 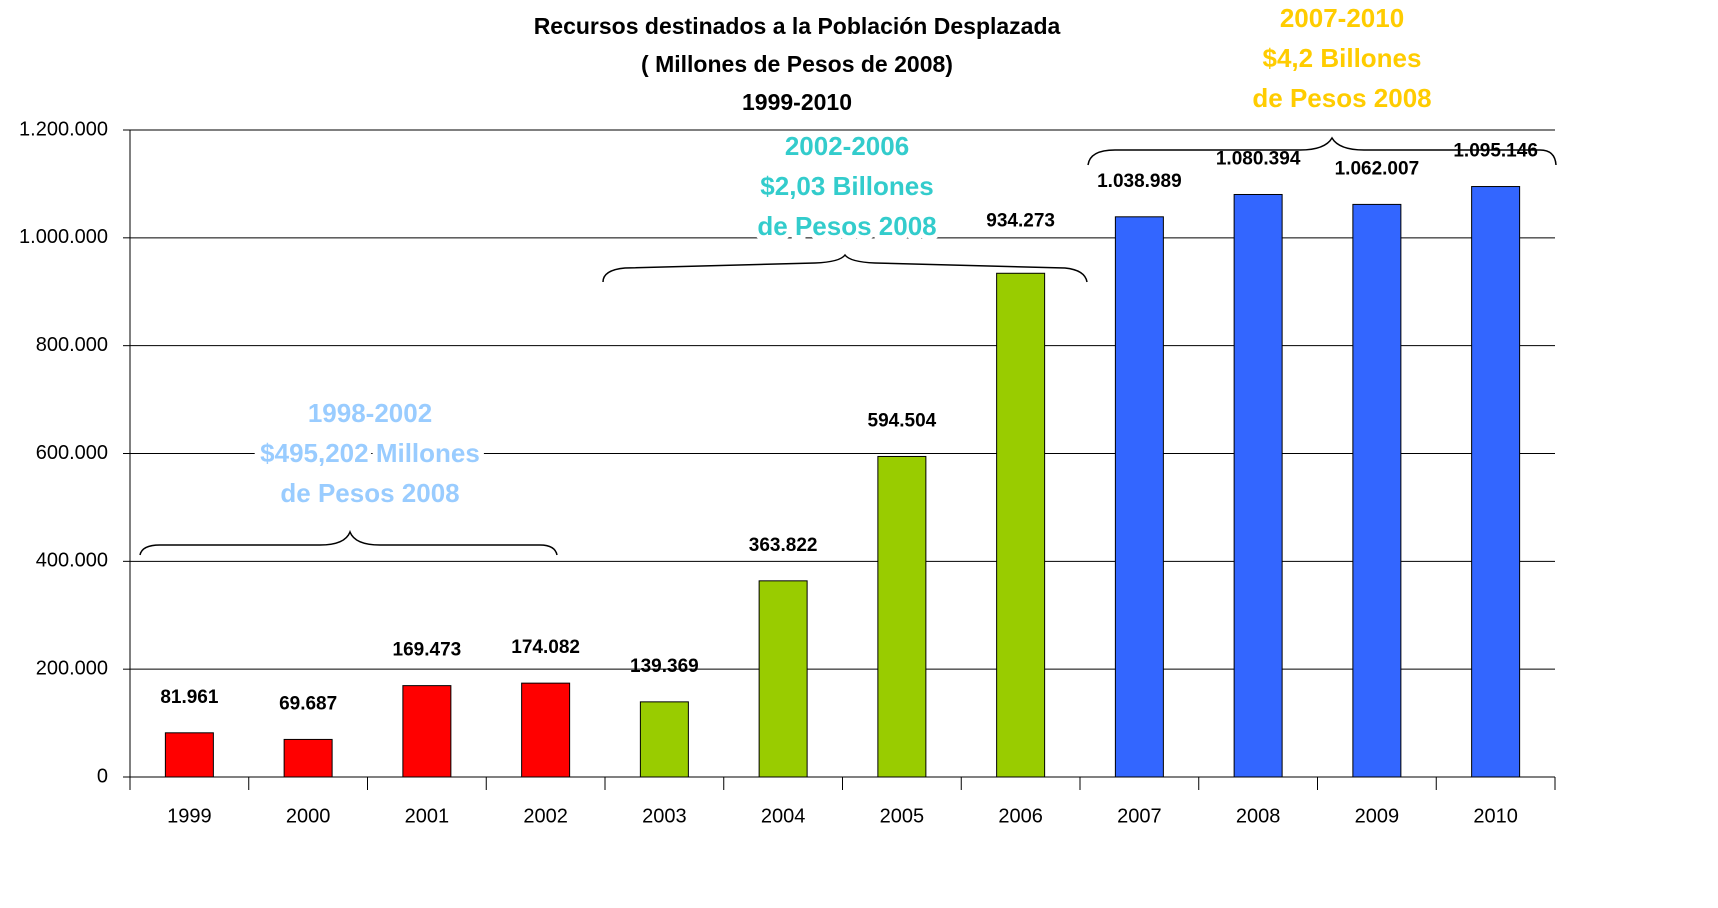 I want to click on annotation: $4,2 Billones, so click(x=1342, y=58).